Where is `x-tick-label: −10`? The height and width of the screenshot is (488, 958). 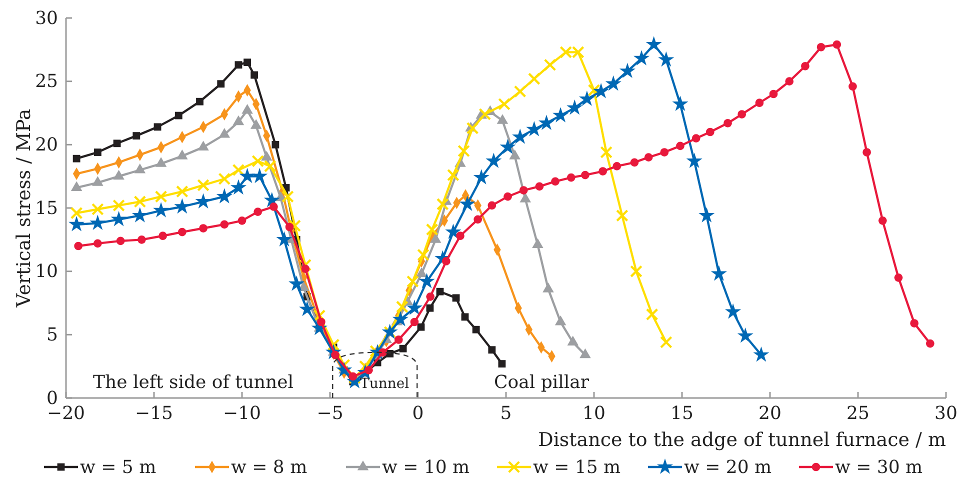
x-tick-label: −10 is located at coordinates (242, 413).